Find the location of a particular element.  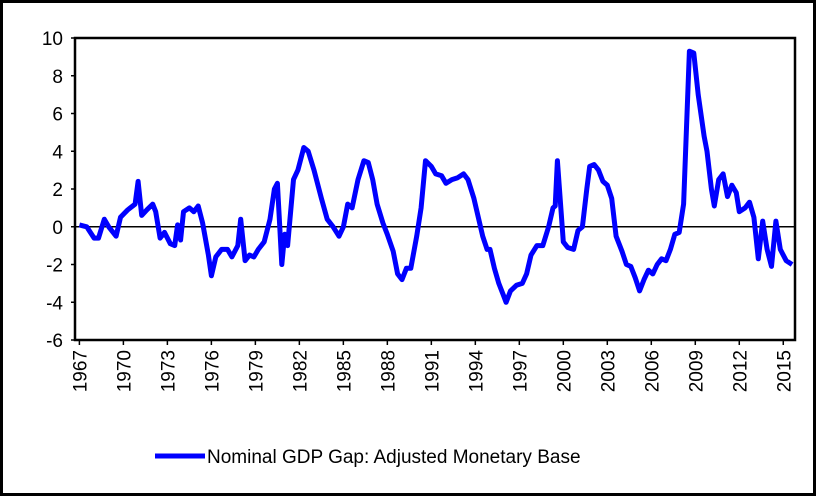

x-tick-label: 1994 is located at coordinates (476, 371).